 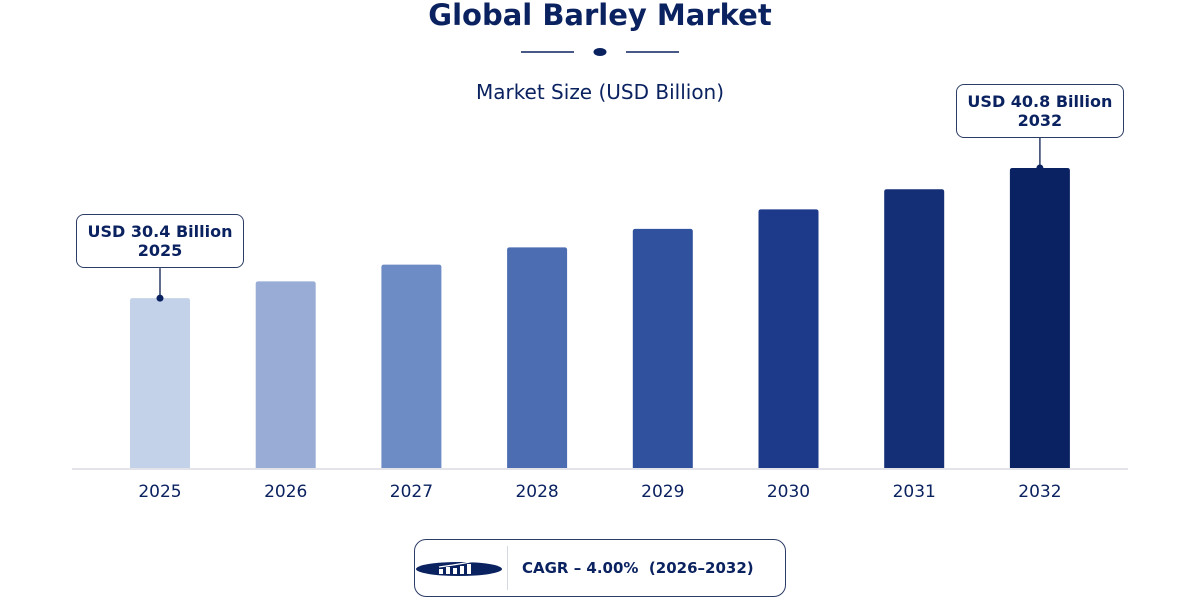 What do you see at coordinates (1039, 492) in the screenshot?
I see `x-tick-2032: 2032` at bounding box center [1039, 492].